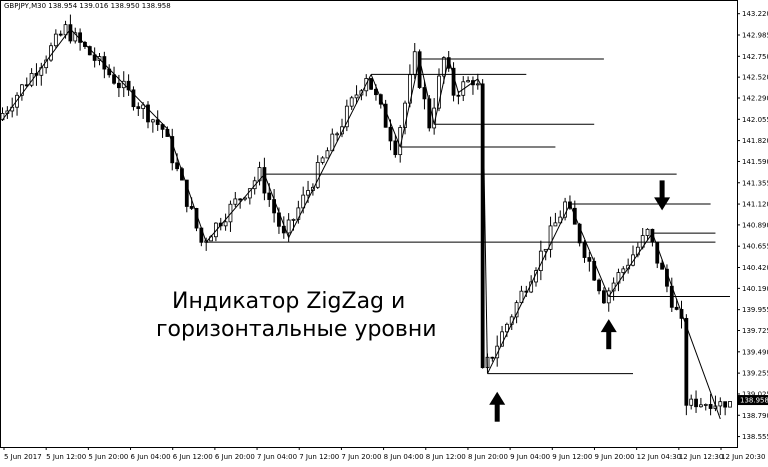 This screenshot has width=768, height=467. What do you see at coordinates (614, 457) in the screenshot?
I see `x-tick-label: 9 Jun 20:00` at bounding box center [614, 457].